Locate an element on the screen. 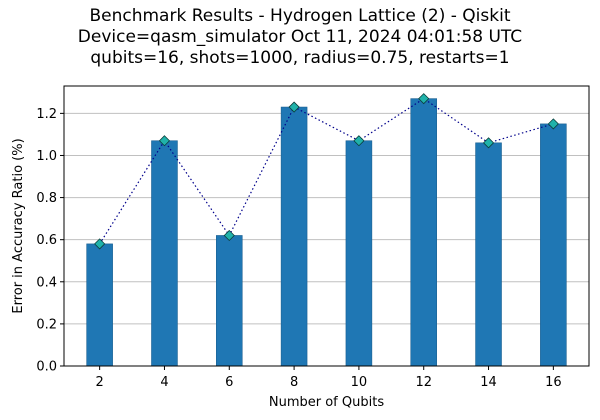 This screenshot has height=420, width=600. marker-8-qubits is located at coordinates (294, 107).